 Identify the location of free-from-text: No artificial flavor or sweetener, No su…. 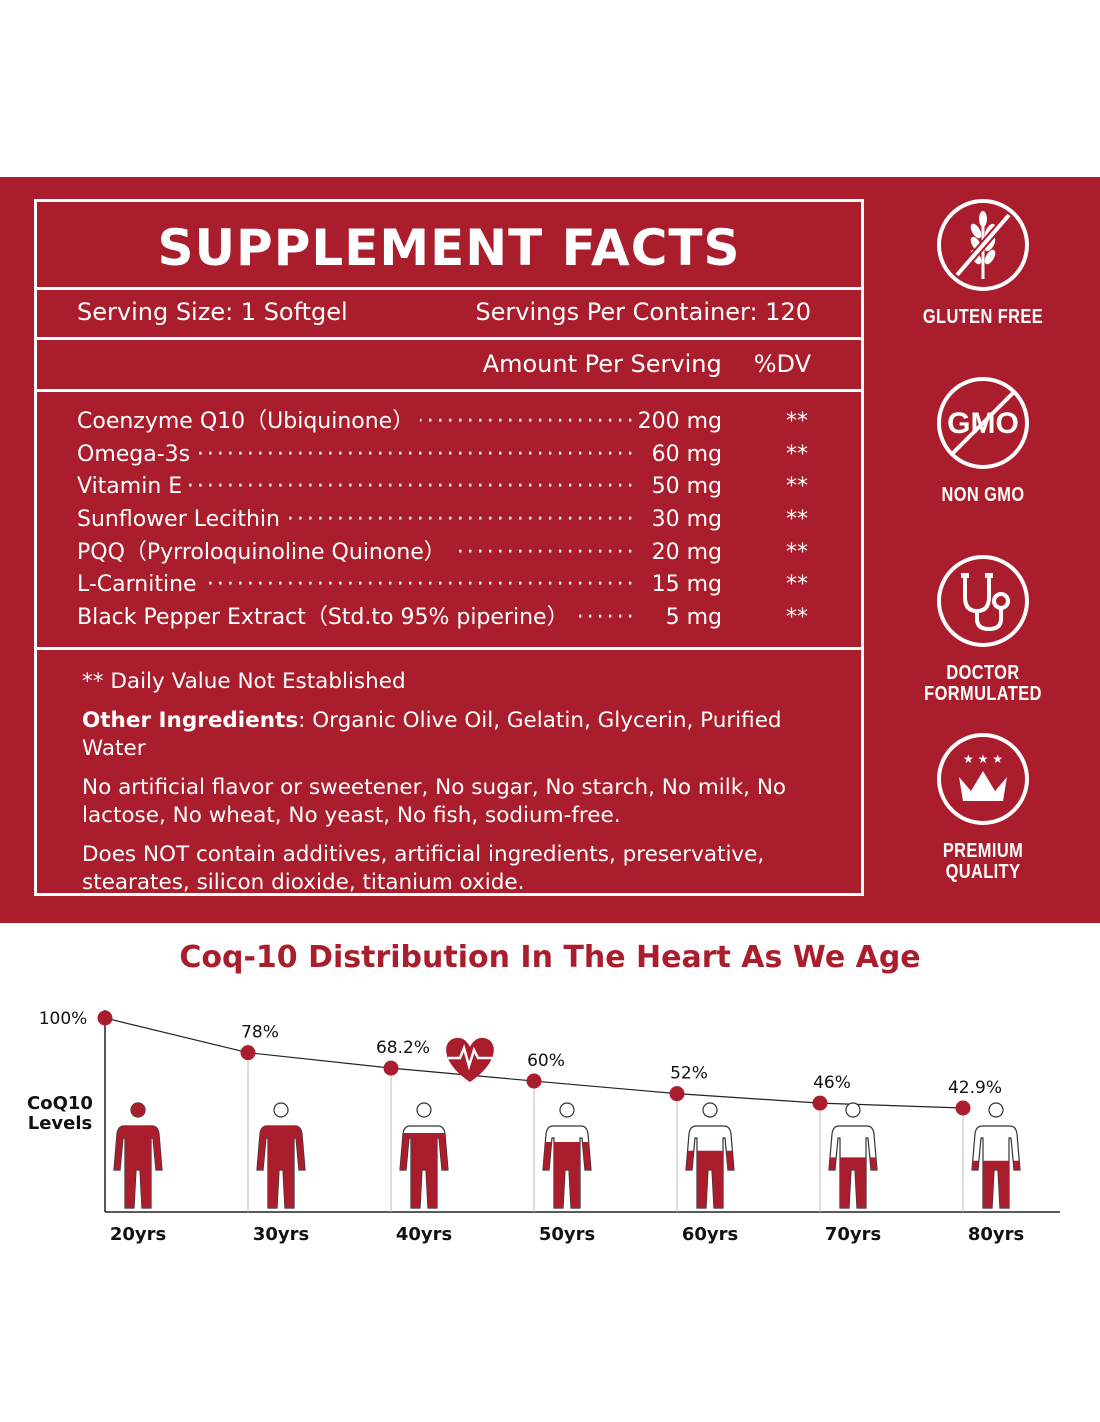
(434, 801).